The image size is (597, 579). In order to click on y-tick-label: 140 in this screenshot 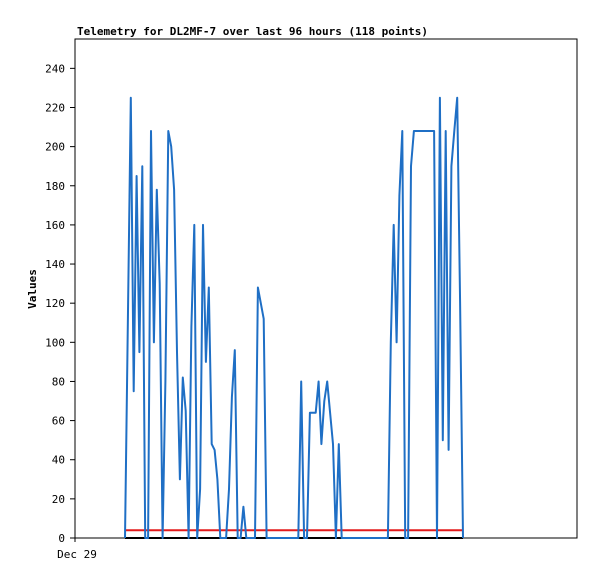, I will do `click(55, 264)`.